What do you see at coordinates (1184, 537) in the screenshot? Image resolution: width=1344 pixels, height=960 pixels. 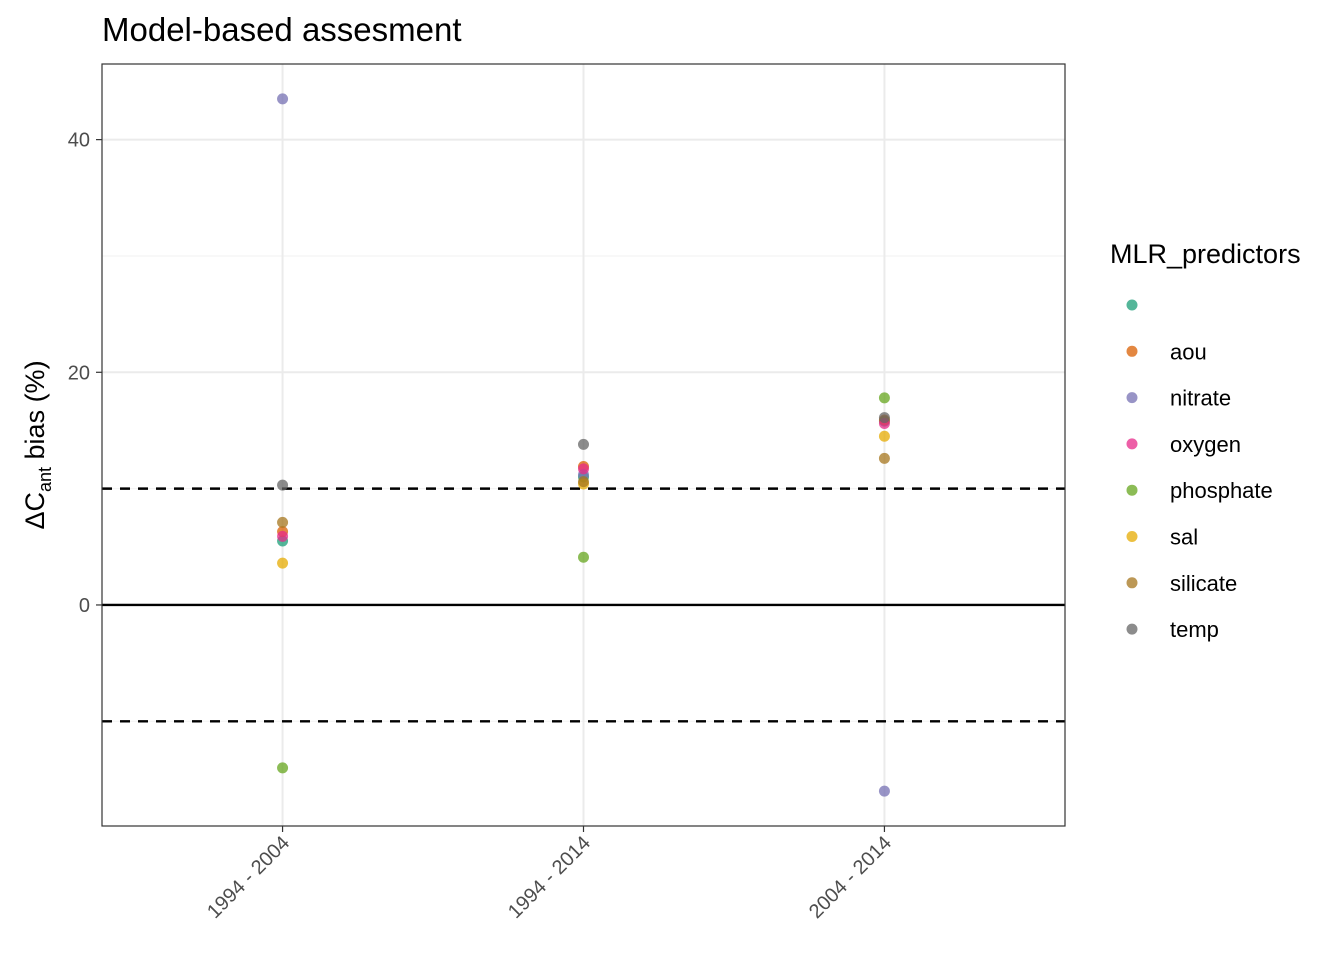 I see `legend-label: sal` at bounding box center [1184, 537].